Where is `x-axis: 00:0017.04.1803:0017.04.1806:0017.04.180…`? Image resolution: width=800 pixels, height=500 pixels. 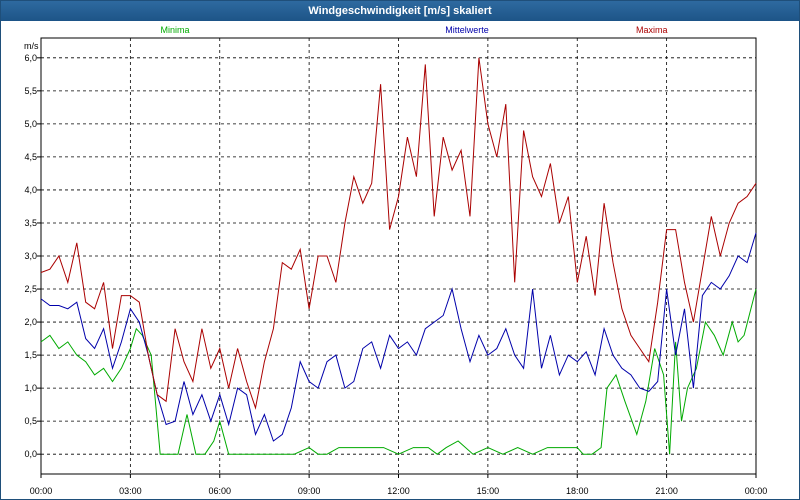
x-axis: 00:0017.04.1803:0017.04.1806:0017.04.180… is located at coordinates (399, 485).